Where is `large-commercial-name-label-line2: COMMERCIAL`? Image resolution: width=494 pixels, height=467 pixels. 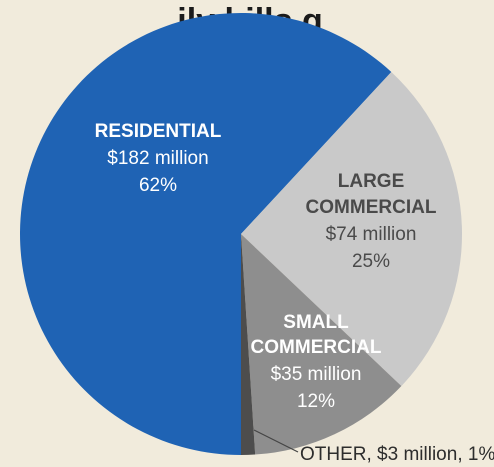 large-commercial-name-label-line2: COMMERCIAL is located at coordinates (371, 207).